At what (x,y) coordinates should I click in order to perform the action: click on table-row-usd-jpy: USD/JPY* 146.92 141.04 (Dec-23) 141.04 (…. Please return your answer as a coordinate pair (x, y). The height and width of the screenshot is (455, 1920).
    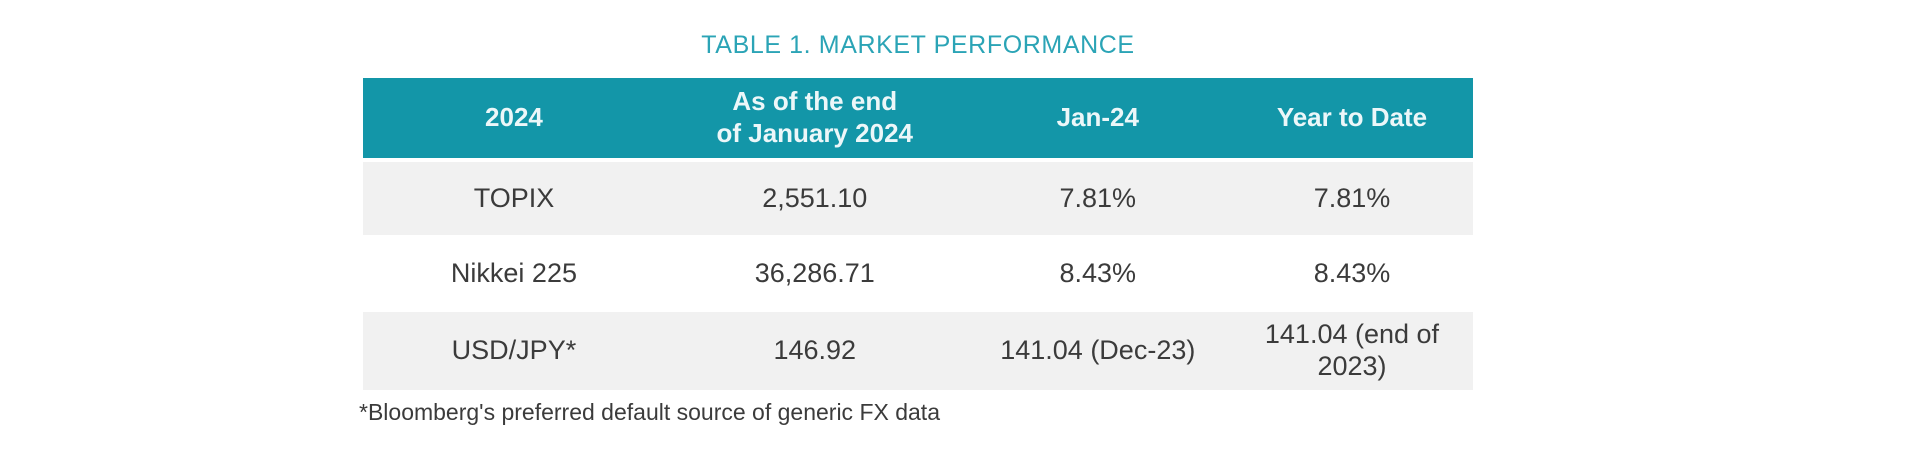
    Looking at the image, I should click on (918, 351).